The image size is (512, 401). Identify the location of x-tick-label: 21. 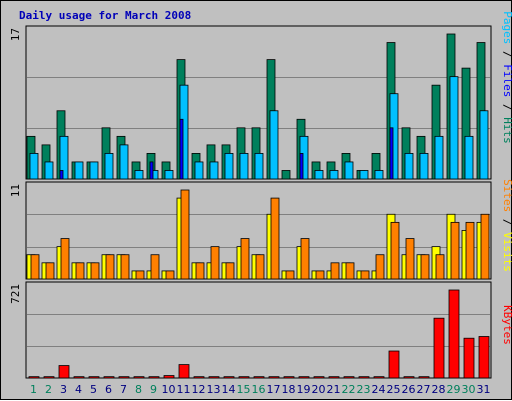
(334, 389).